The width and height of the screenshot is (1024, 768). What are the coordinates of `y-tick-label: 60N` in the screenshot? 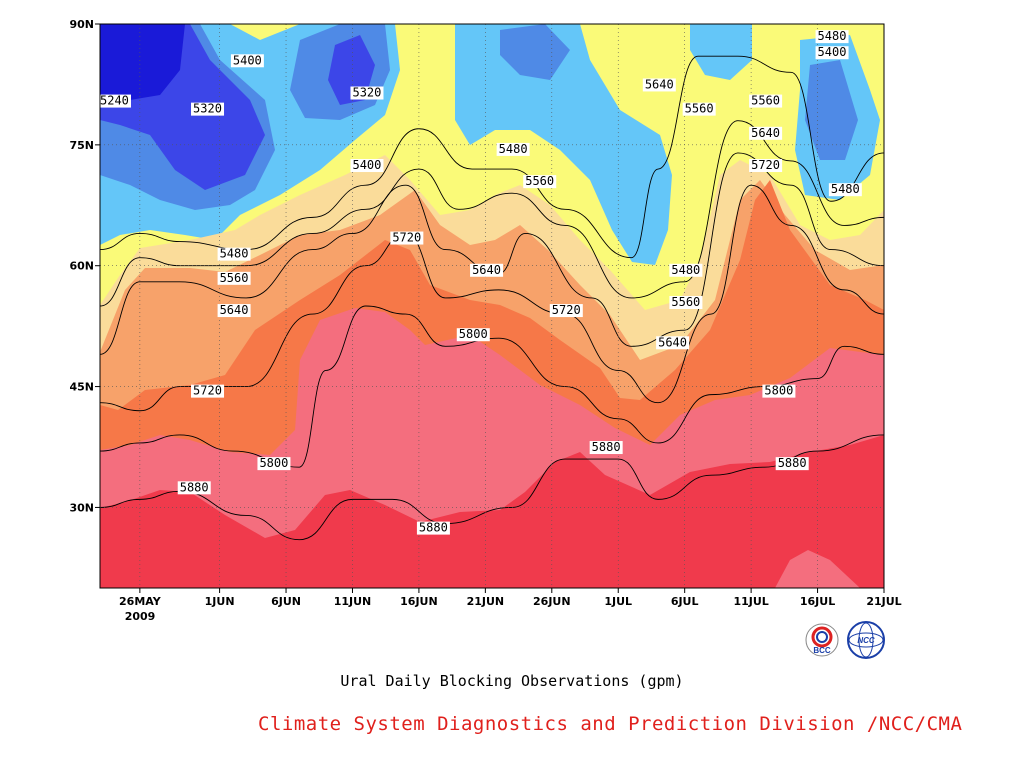 It's located at (81, 266).